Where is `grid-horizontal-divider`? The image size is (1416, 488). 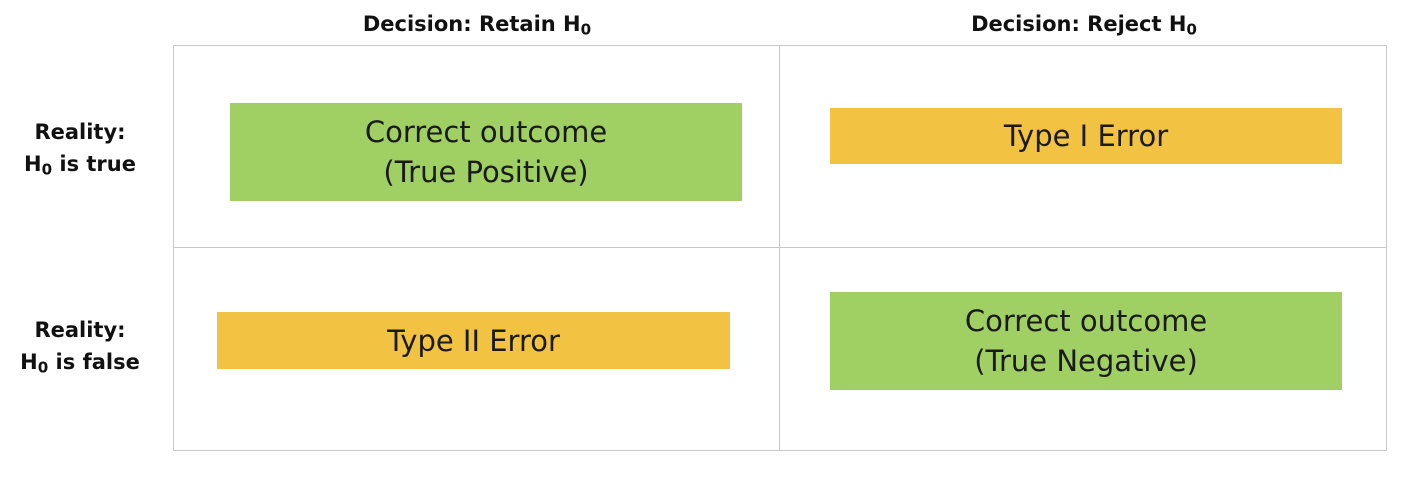
grid-horizontal-divider is located at coordinates (780, 247).